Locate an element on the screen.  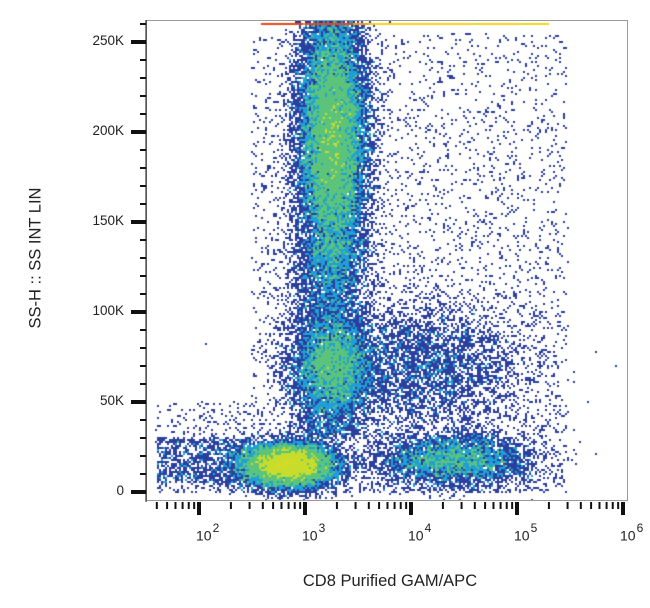
x-tick-label: 10⁵ is located at coordinates (526, 532).